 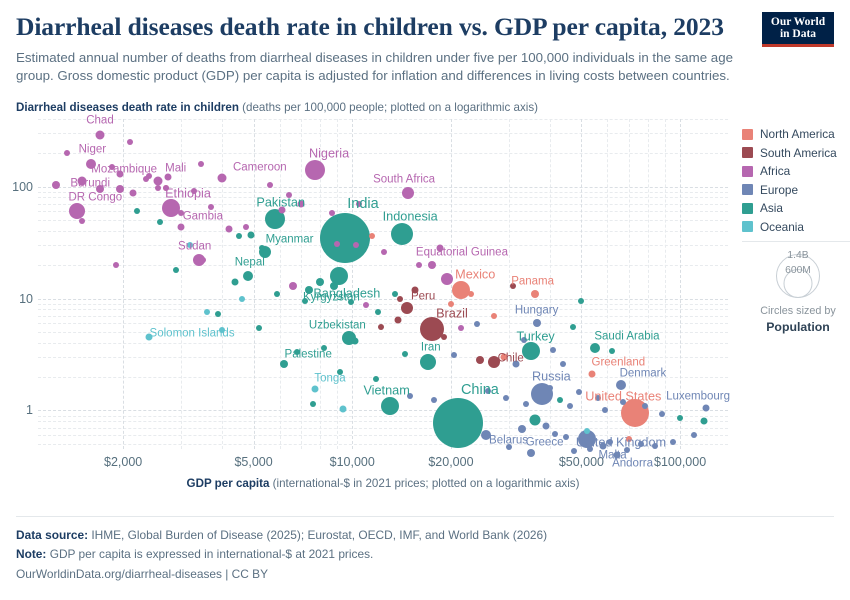 I want to click on data-point-brazil, so click(x=431, y=329).